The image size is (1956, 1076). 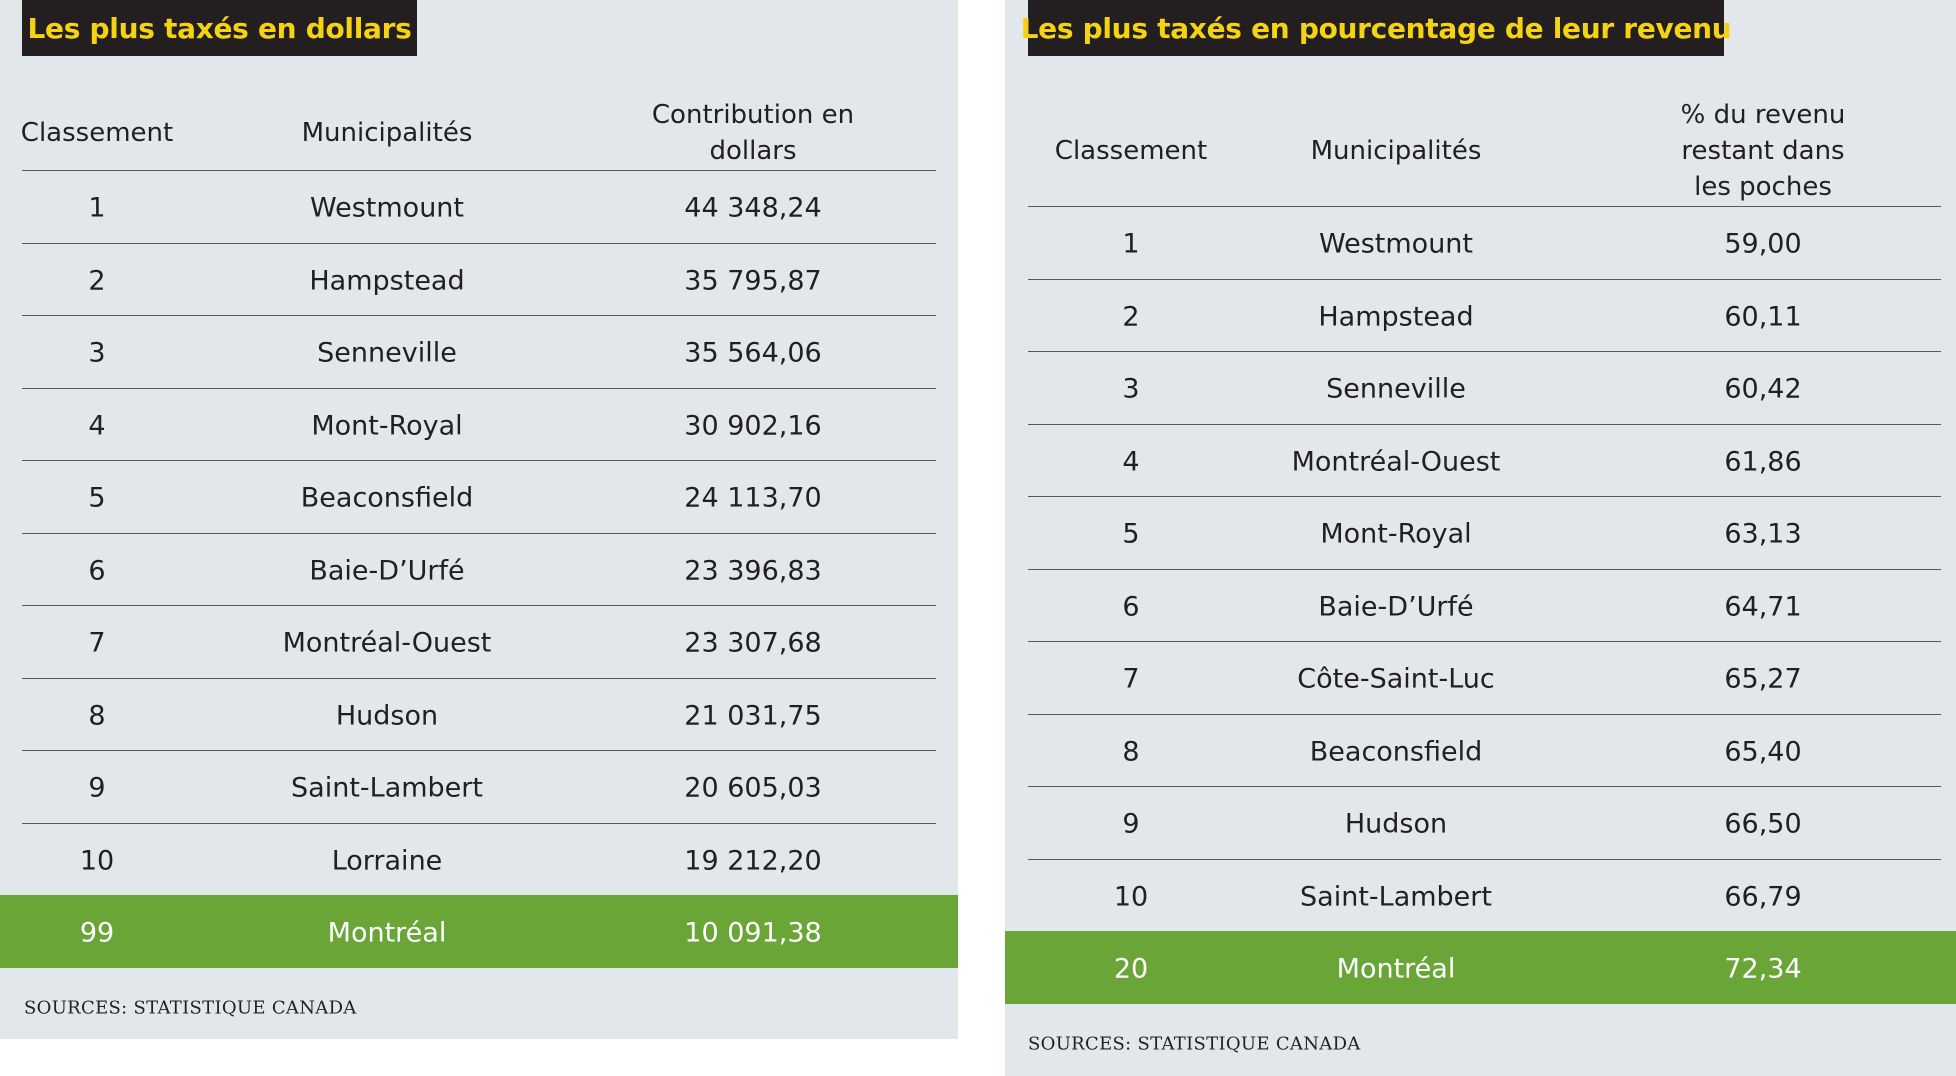 What do you see at coordinates (1763, 897) in the screenshot?
I see `table-cell: 66,79` at bounding box center [1763, 897].